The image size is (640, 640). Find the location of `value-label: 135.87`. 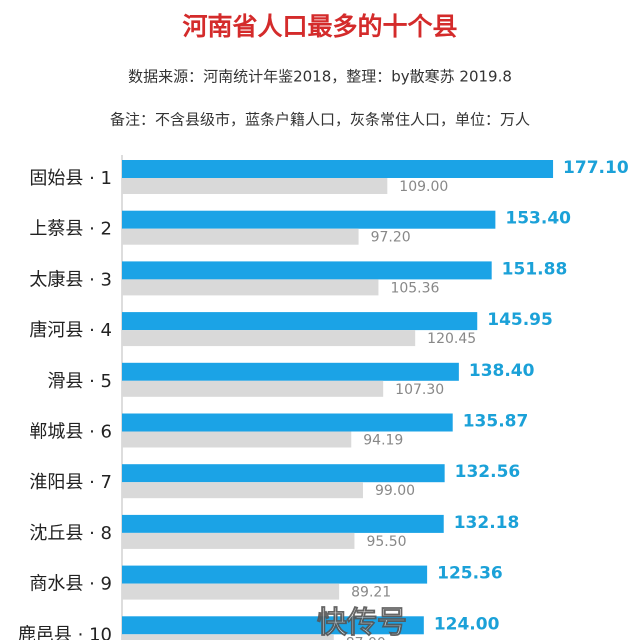

value-label: 135.87 is located at coordinates (496, 422).